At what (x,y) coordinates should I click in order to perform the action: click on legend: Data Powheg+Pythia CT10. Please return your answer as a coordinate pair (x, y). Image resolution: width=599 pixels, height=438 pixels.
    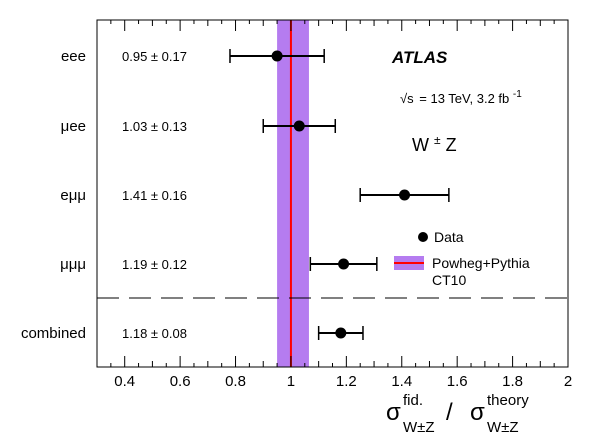
    Looking at the image, I should click on (462, 258).